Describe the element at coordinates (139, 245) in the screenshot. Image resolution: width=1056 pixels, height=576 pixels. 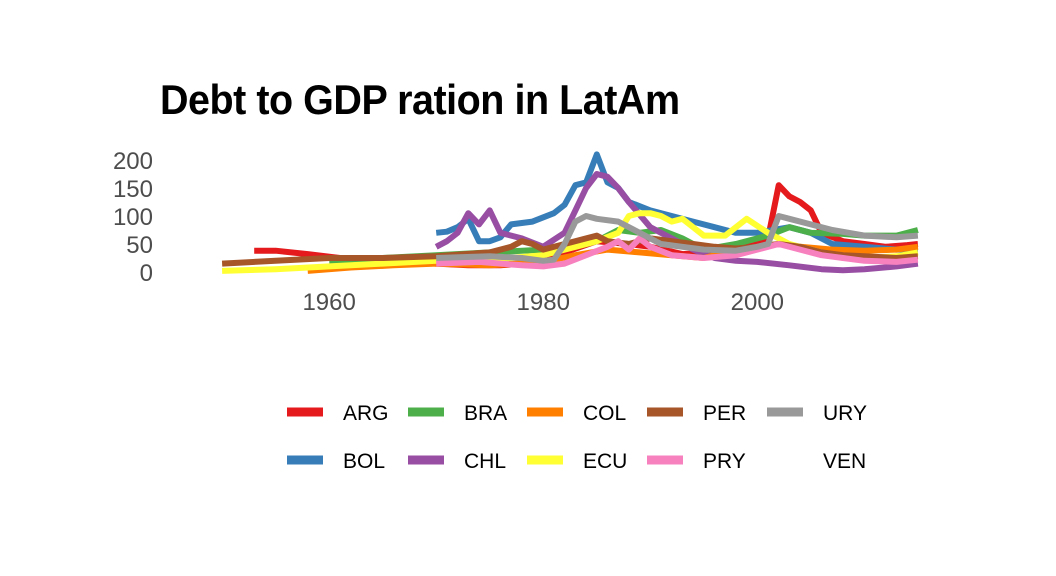
I see `y-tick-label: 50` at that location.